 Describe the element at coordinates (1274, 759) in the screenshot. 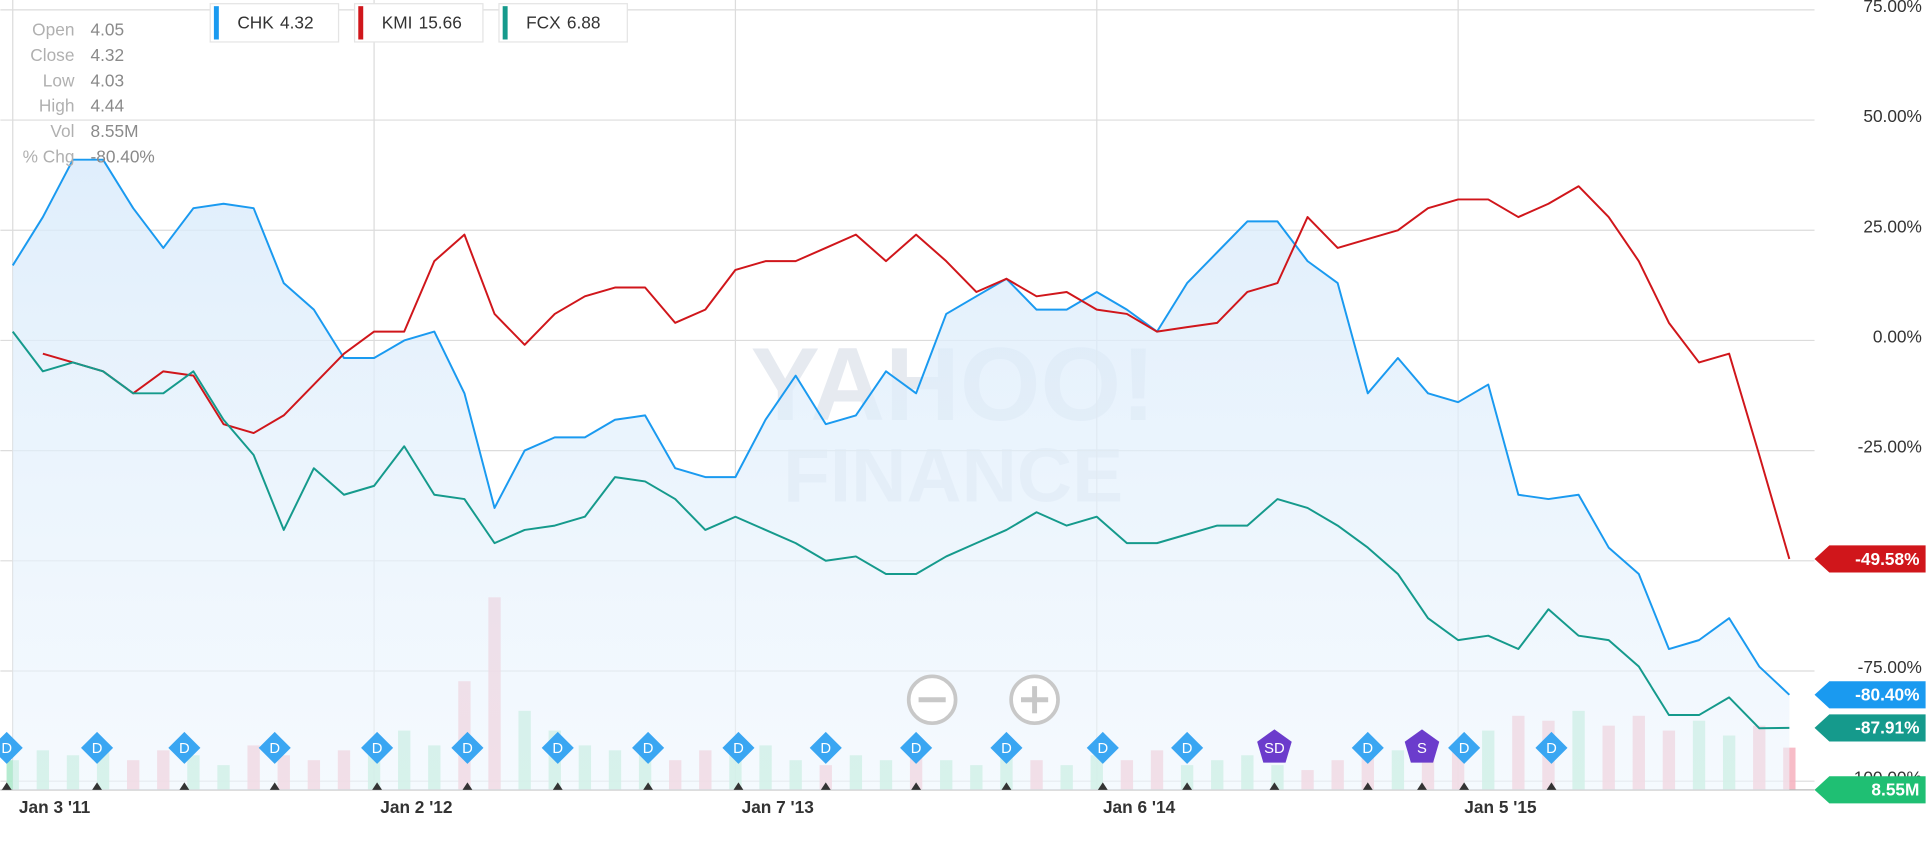

I see `event-marker: SD` at that location.